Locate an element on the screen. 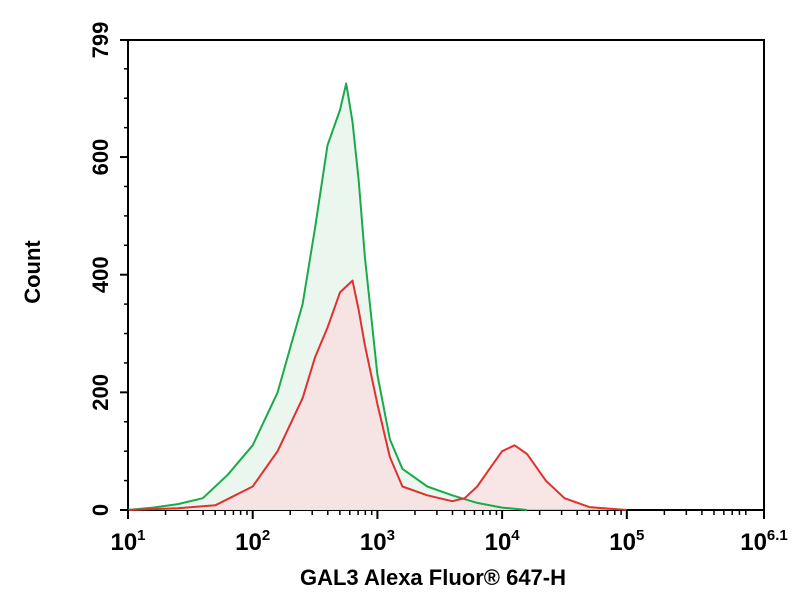 The image size is (804, 600). x-tick-label: 10¹ is located at coordinates (127, 541).